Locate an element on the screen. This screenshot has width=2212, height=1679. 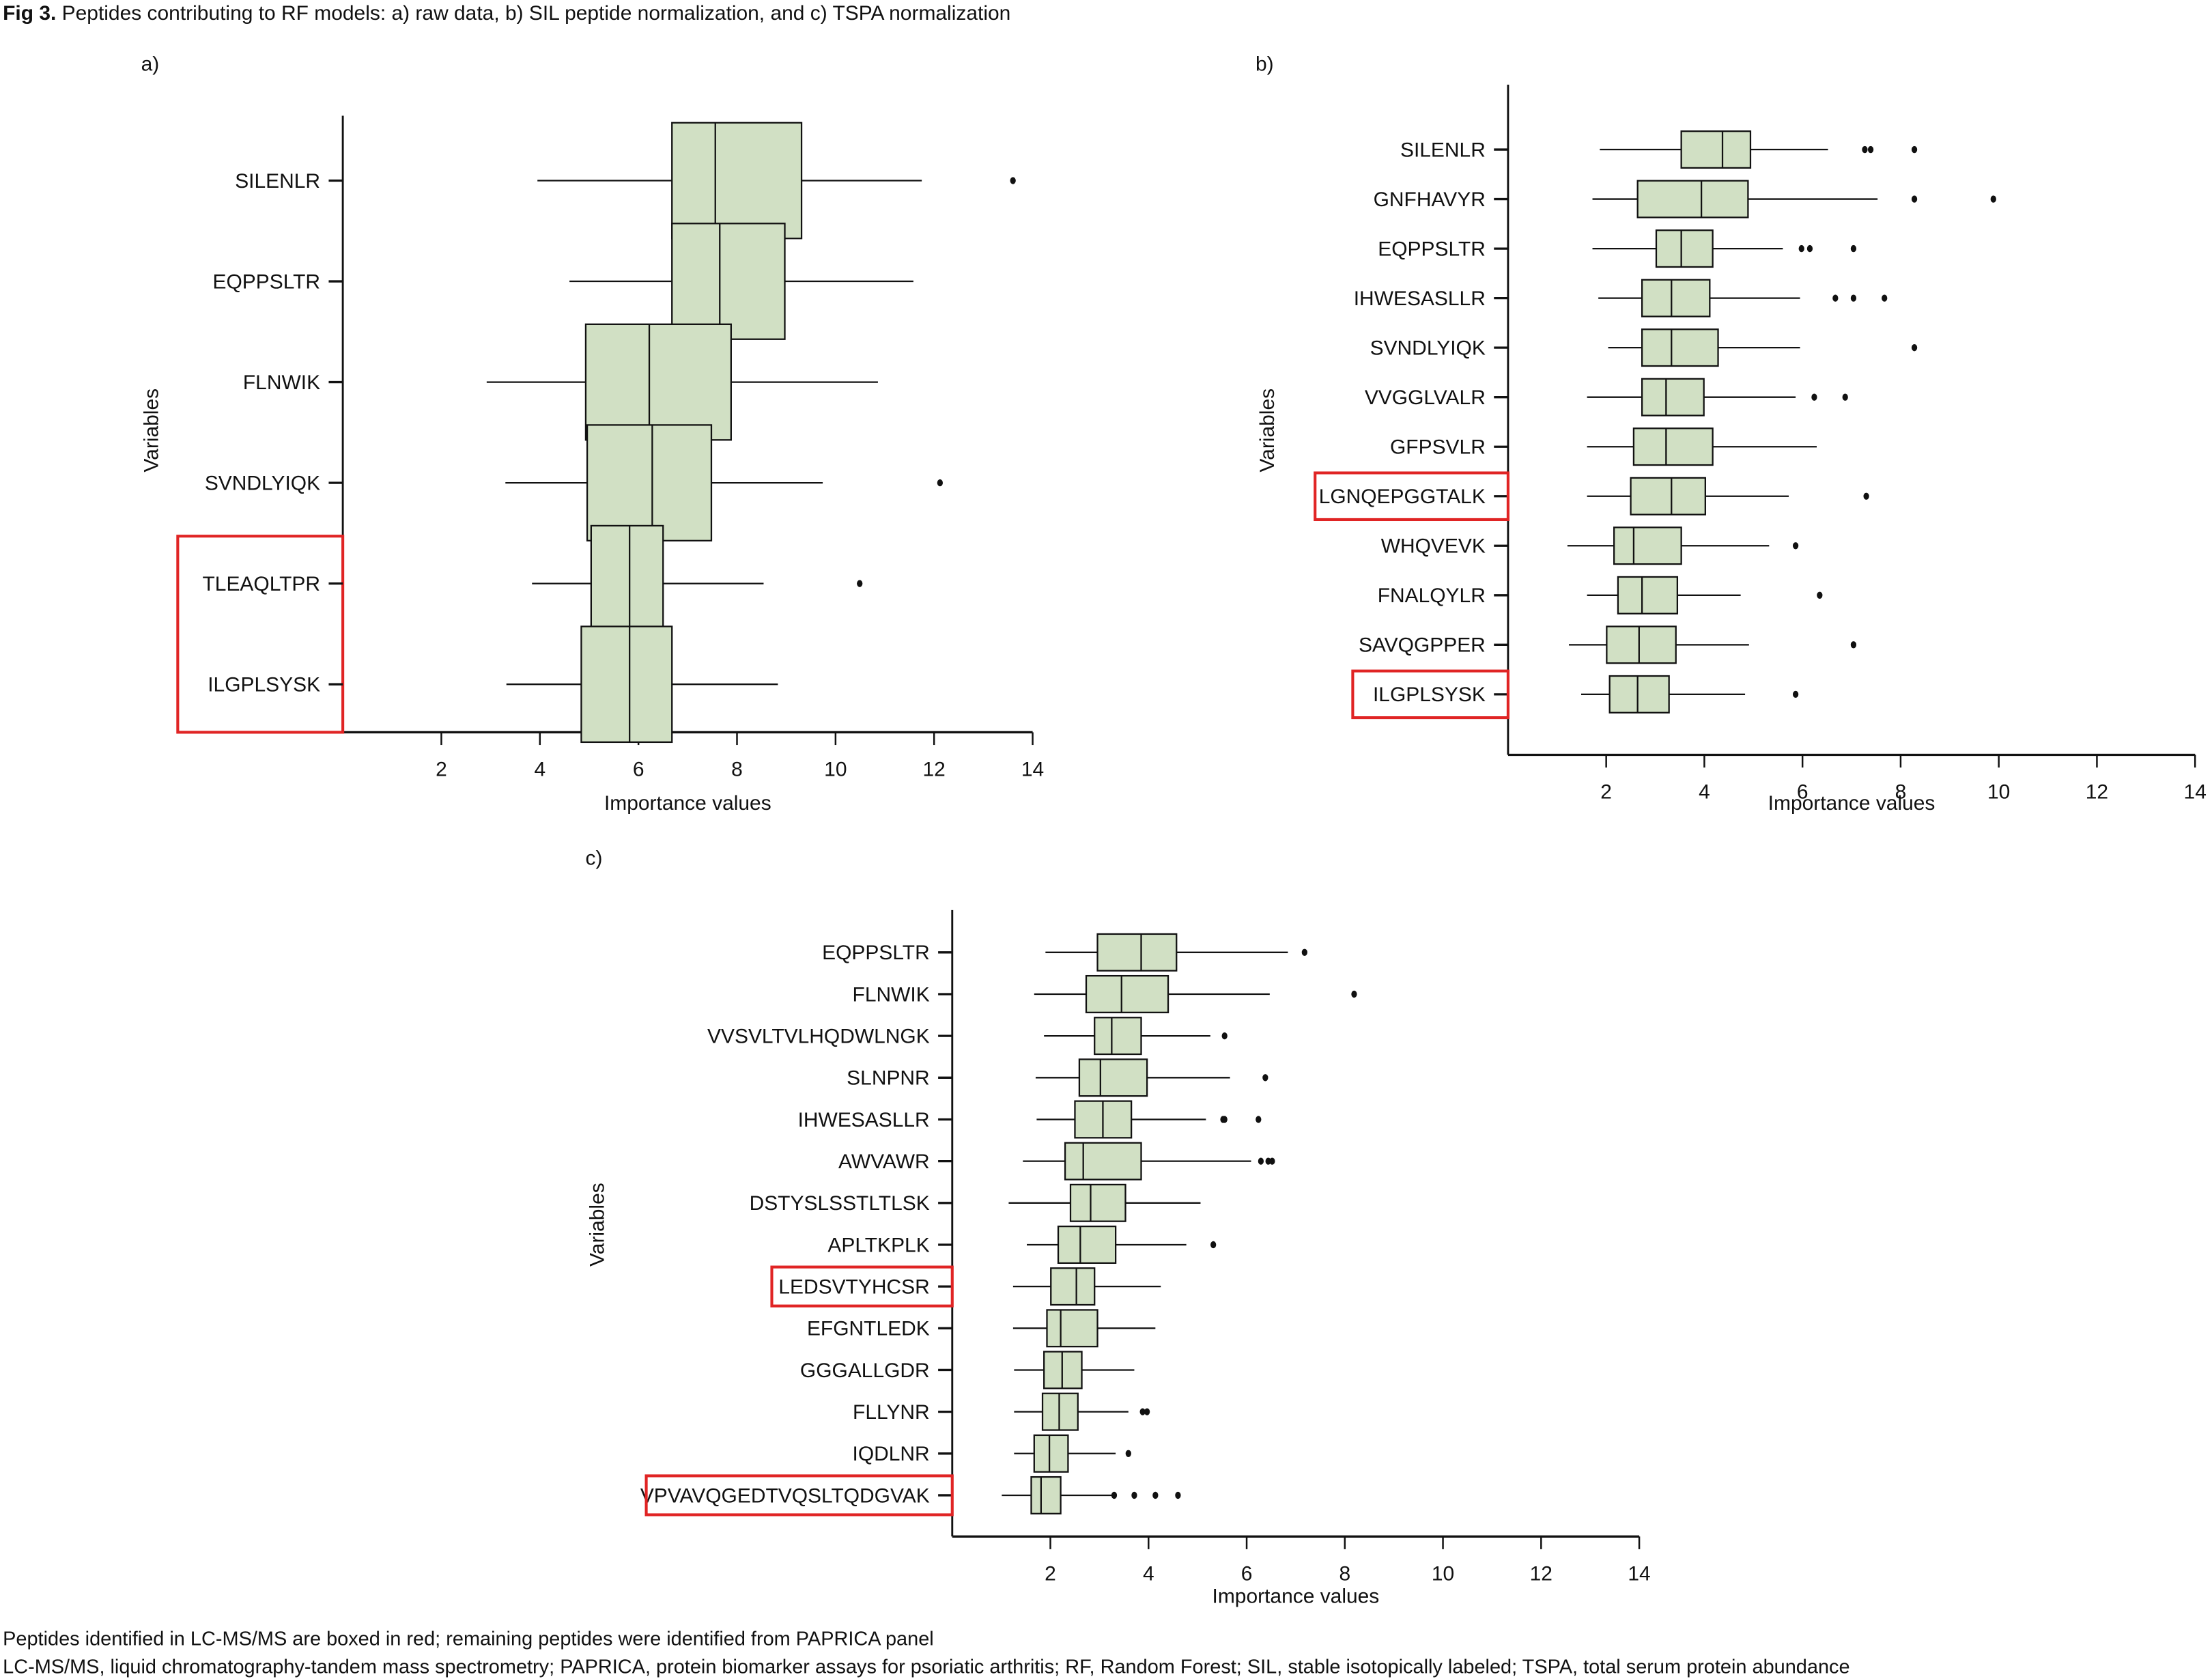
category-label: EFGNTLEDK is located at coordinates (868, 1329).